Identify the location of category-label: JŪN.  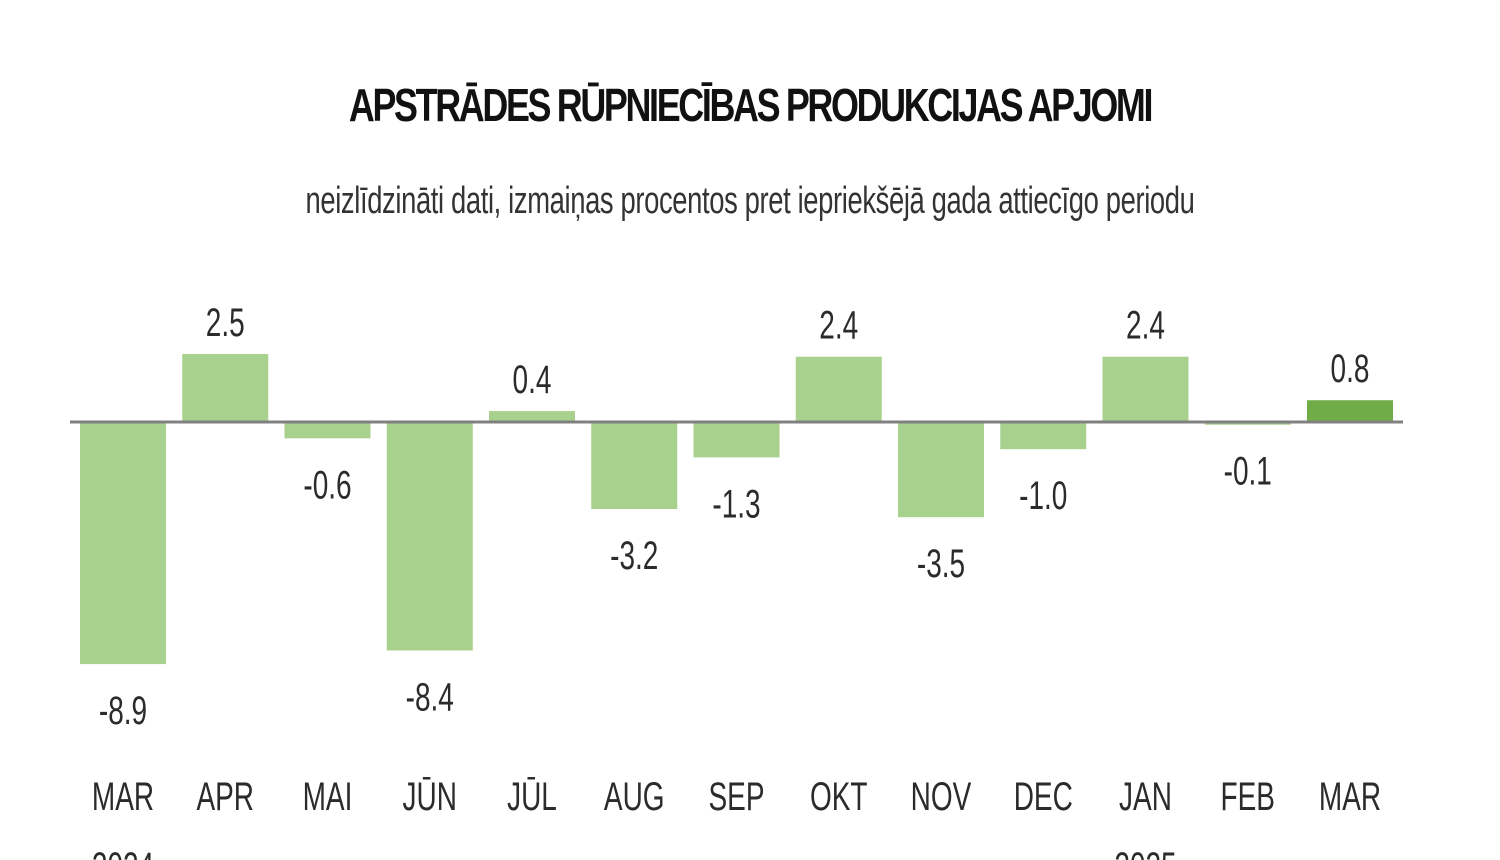
(430, 797).